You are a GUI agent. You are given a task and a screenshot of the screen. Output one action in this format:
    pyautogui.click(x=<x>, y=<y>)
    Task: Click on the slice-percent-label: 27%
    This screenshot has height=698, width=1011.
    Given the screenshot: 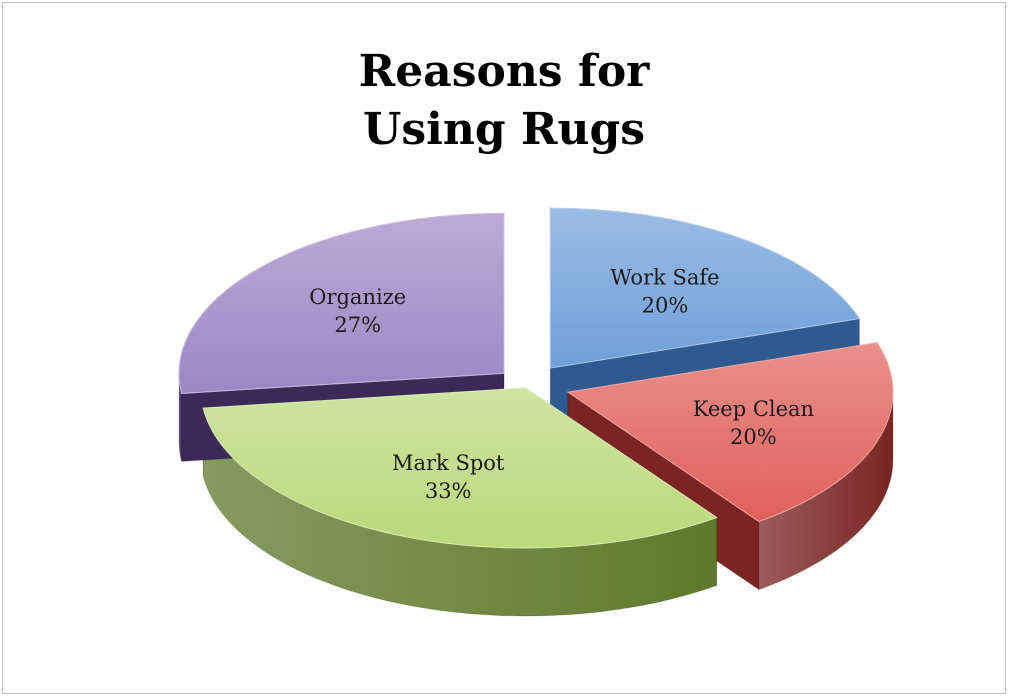 What is the action you would take?
    pyautogui.click(x=357, y=325)
    